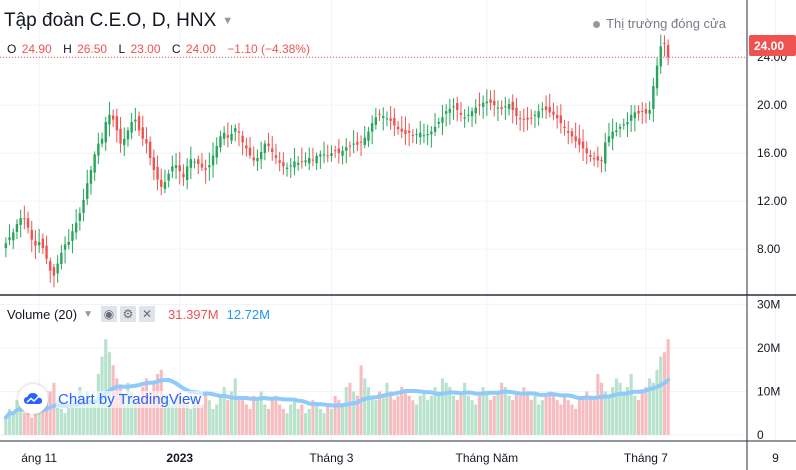  What do you see at coordinates (268, 49) in the screenshot?
I see `change-value: −1.10 (−4.38%)` at bounding box center [268, 49].